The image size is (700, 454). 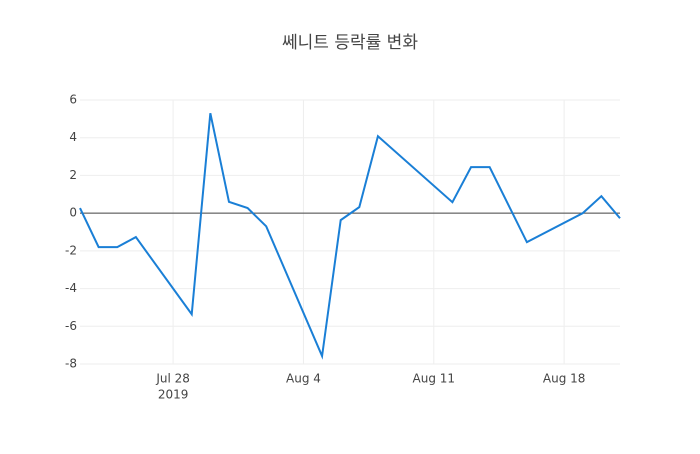 What do you see at coordinates (73, 100) in the screenshot?
I see `y-tick-label: 6` at bounding box center [73, 100].